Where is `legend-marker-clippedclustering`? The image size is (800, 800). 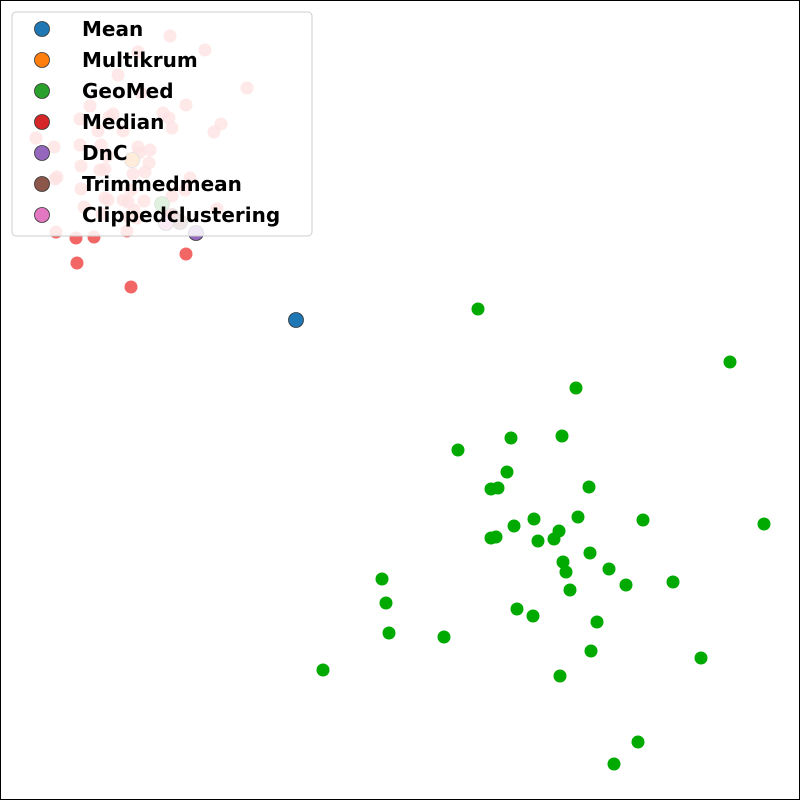
legend-marker-clippedclustering is located at coordinates (42, 215).